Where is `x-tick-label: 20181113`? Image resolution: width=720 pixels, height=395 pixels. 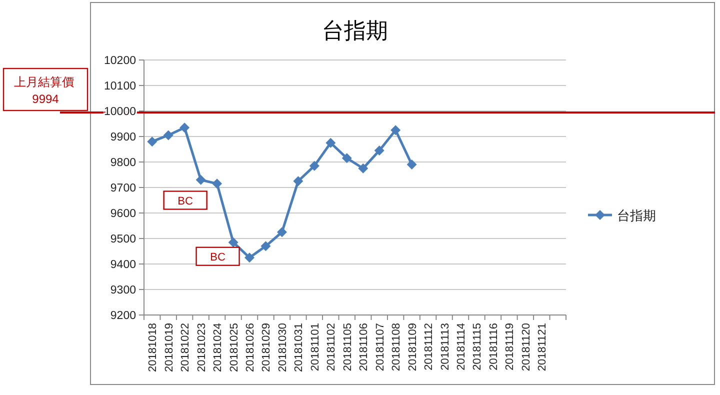 x-tick-label: 20181113 is located at coordinates (445, 346).